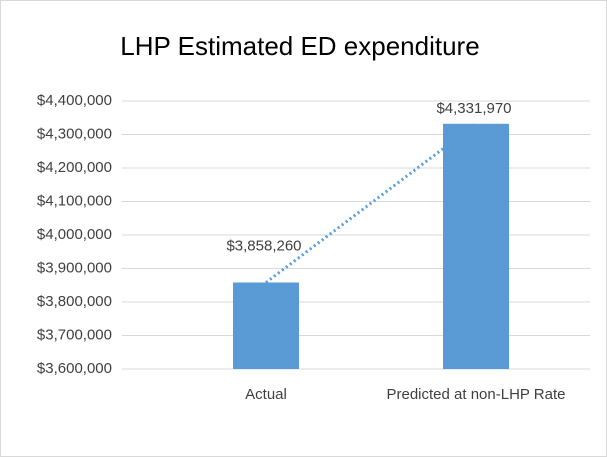  Describe the element at coordinates (74, 133) in the screenshot. I see `y-tick-label: $4,300,000` at that location.